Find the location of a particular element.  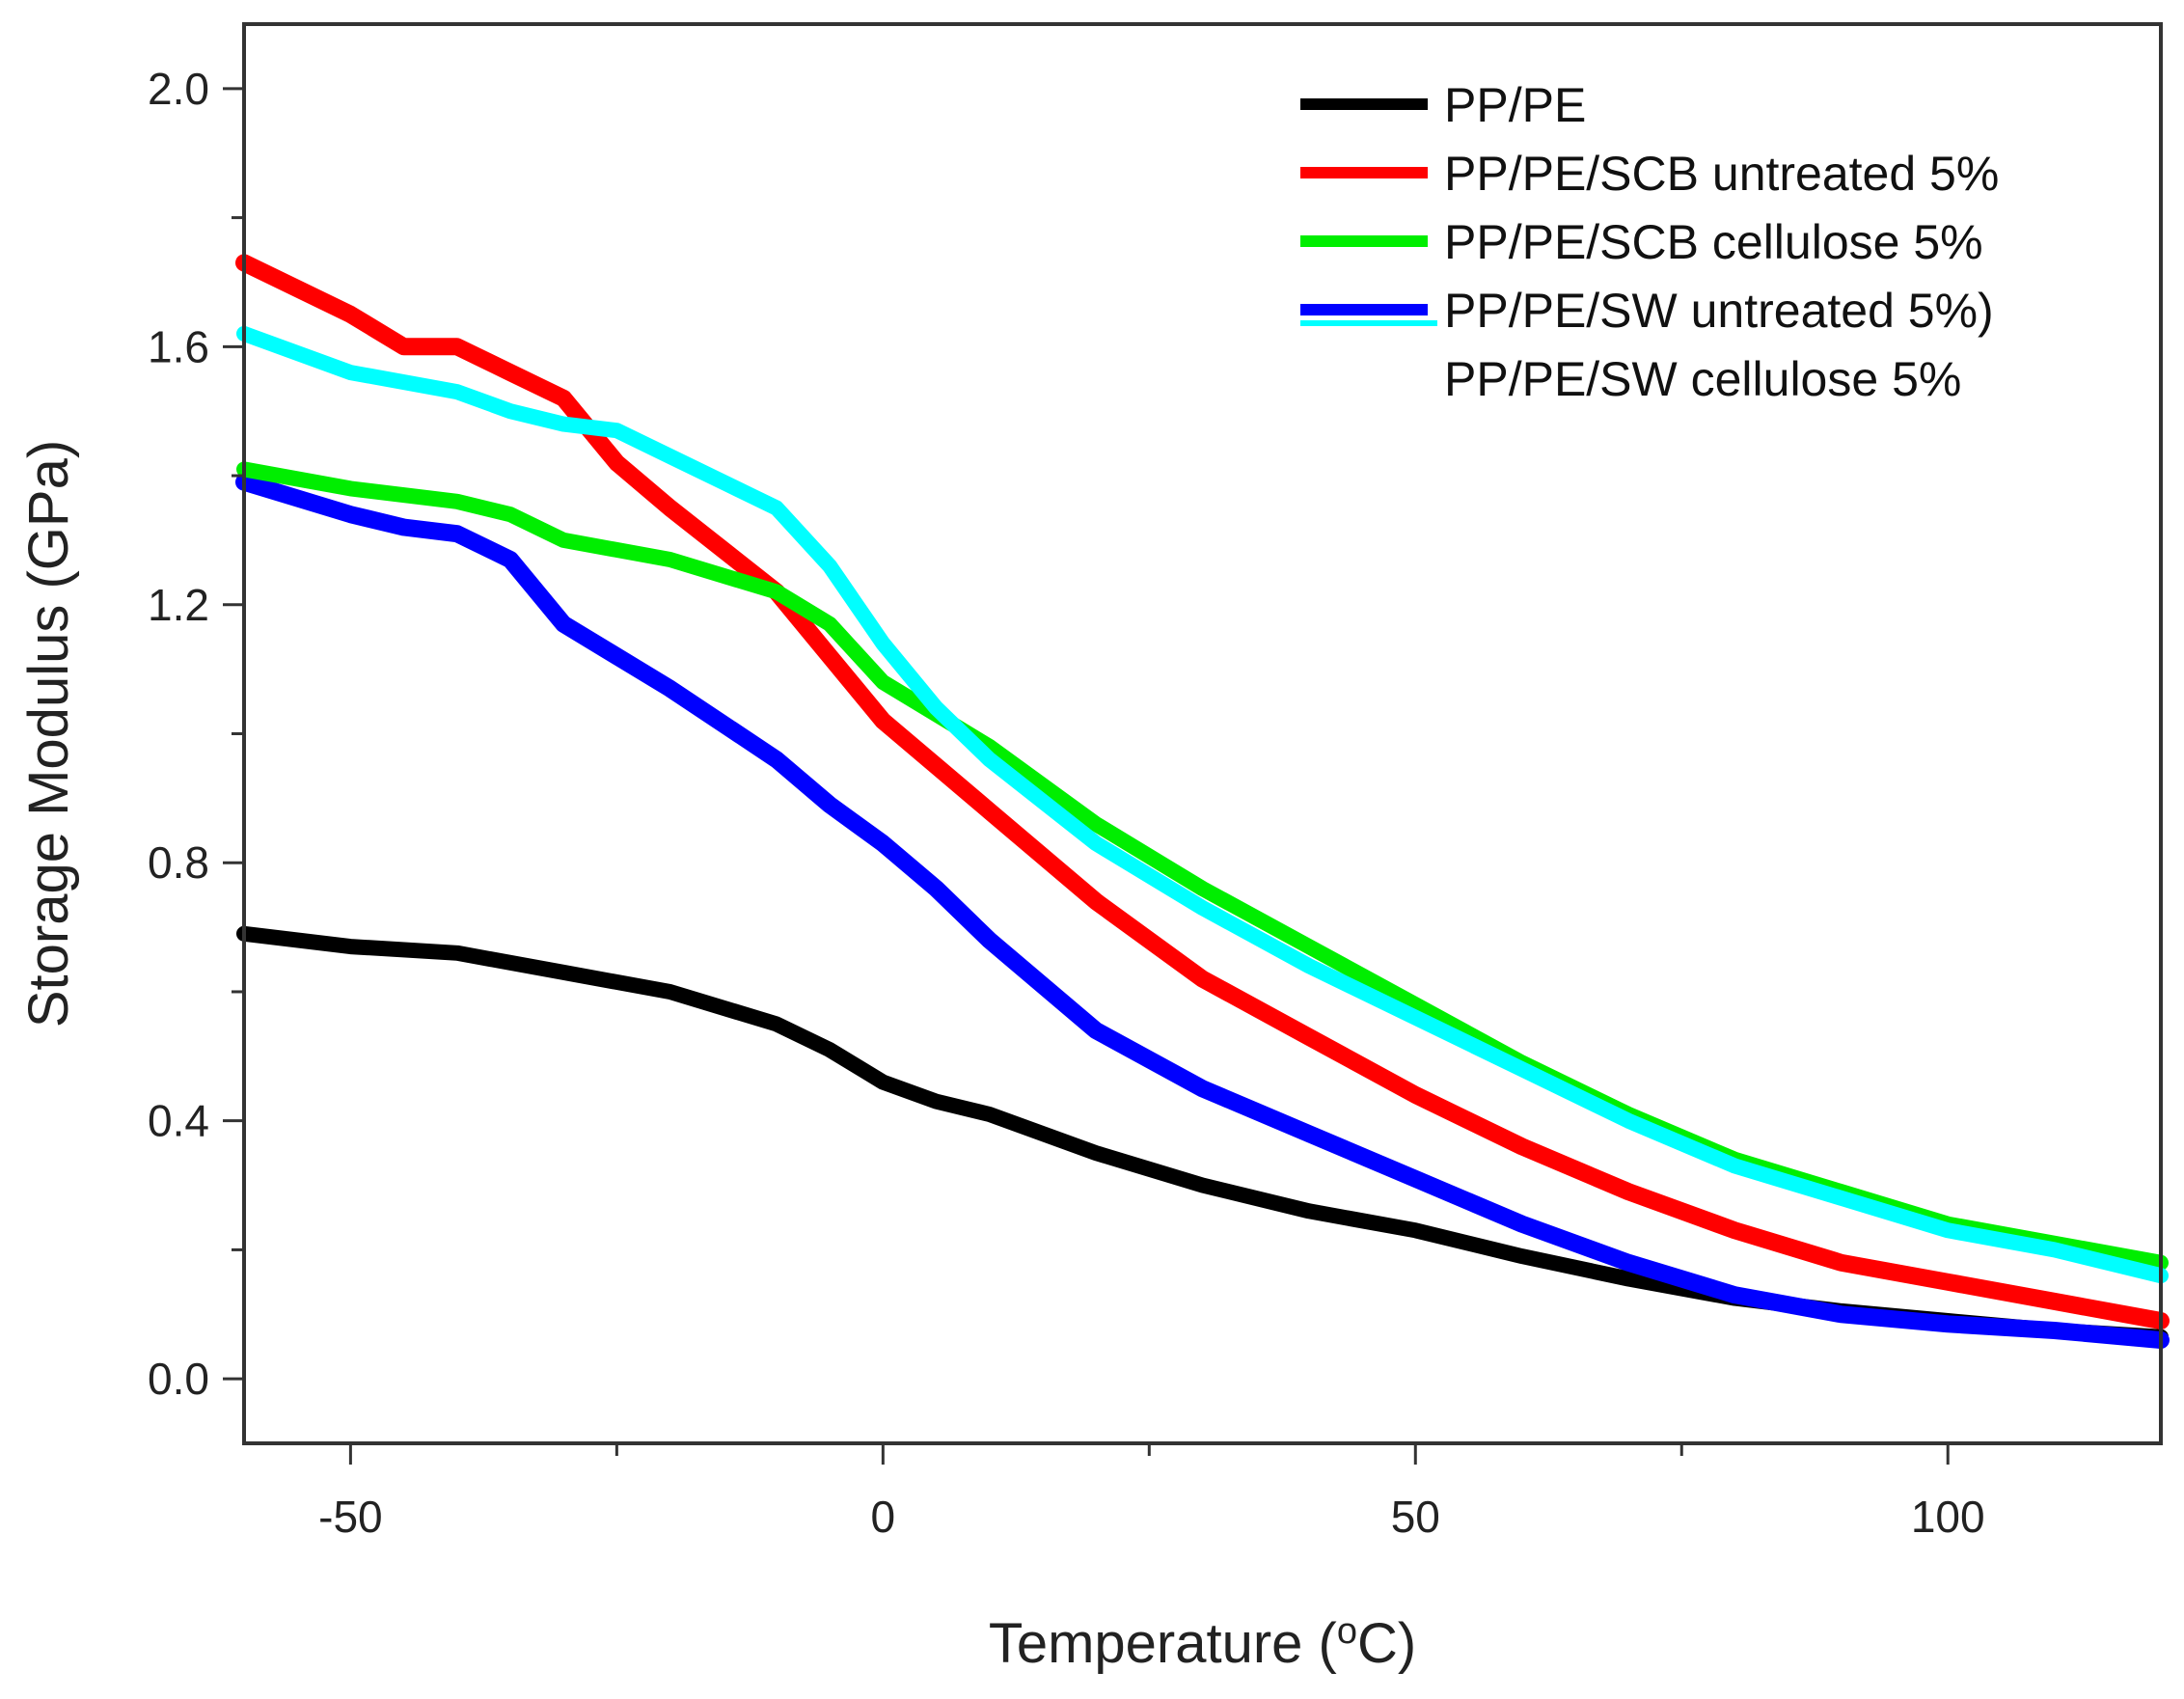

y-tick-label: 0.0 is located at coordinates (178, 1379).